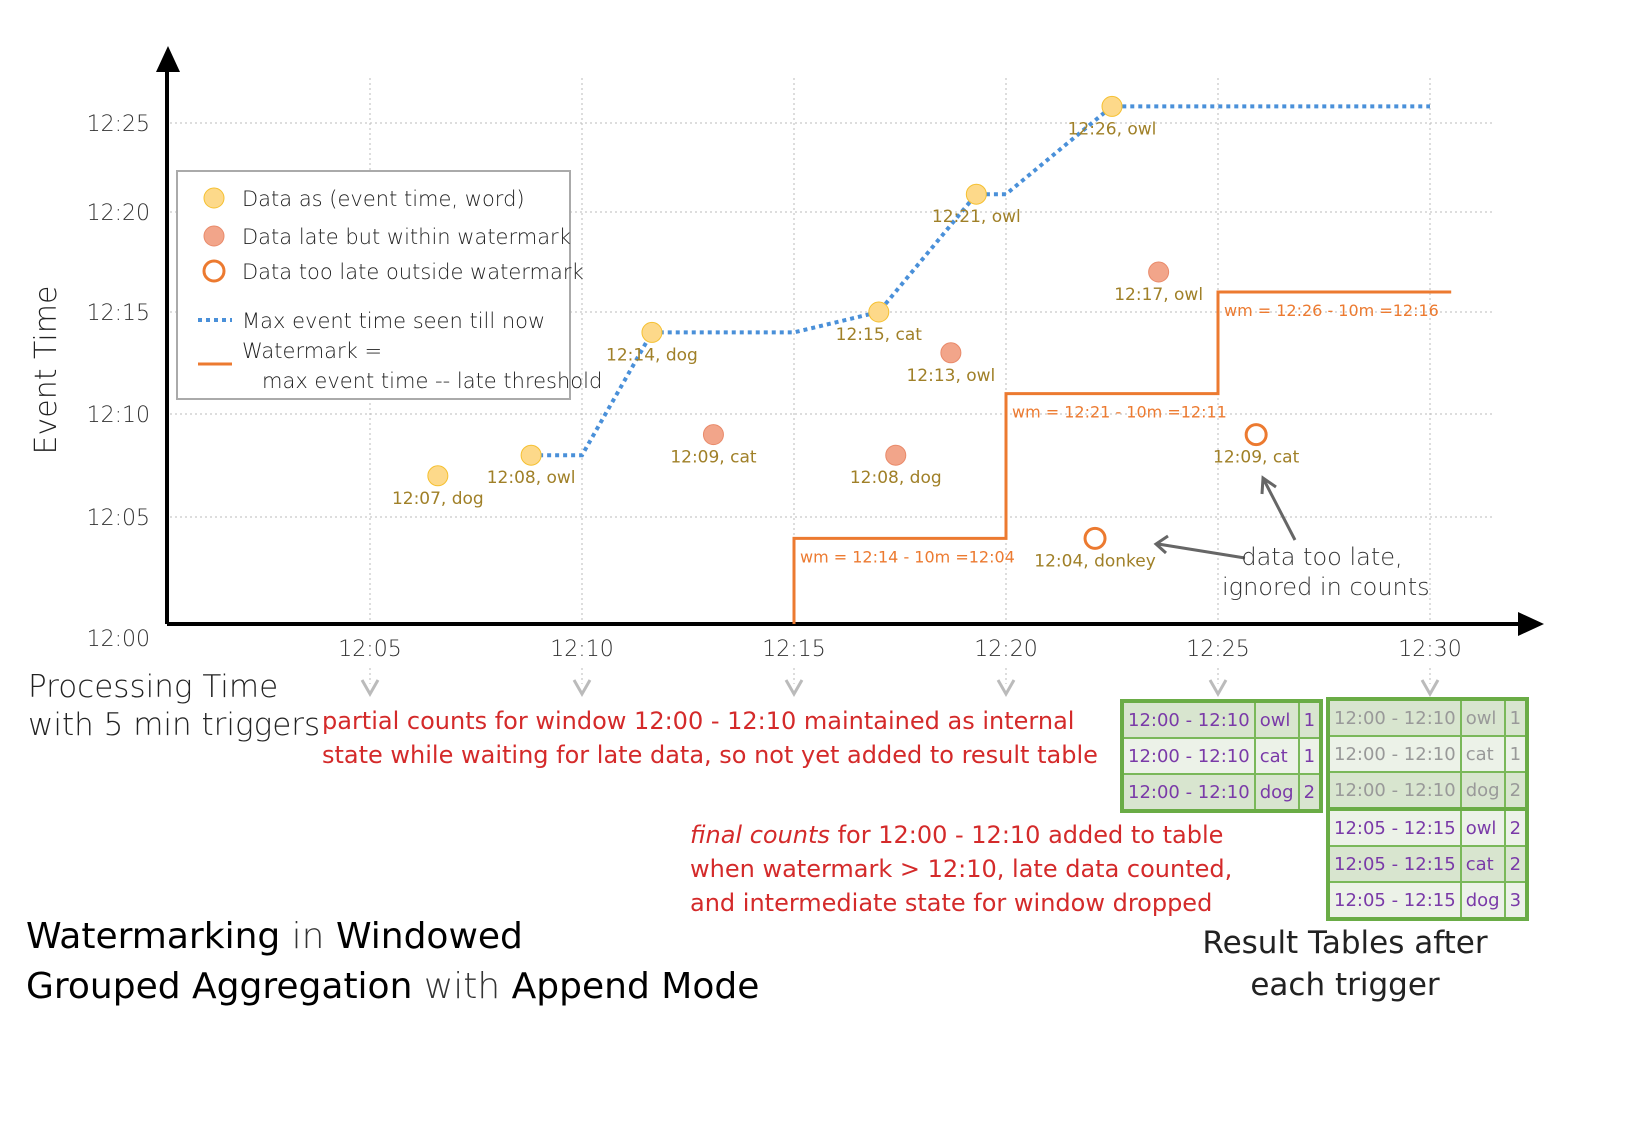 The width and height of the screenshot is (1639, 1125). What do you see at coordinates (118, 124) in the screenshot?
I see `y-tick-label: 12:25` at bounding box center [118, 124].